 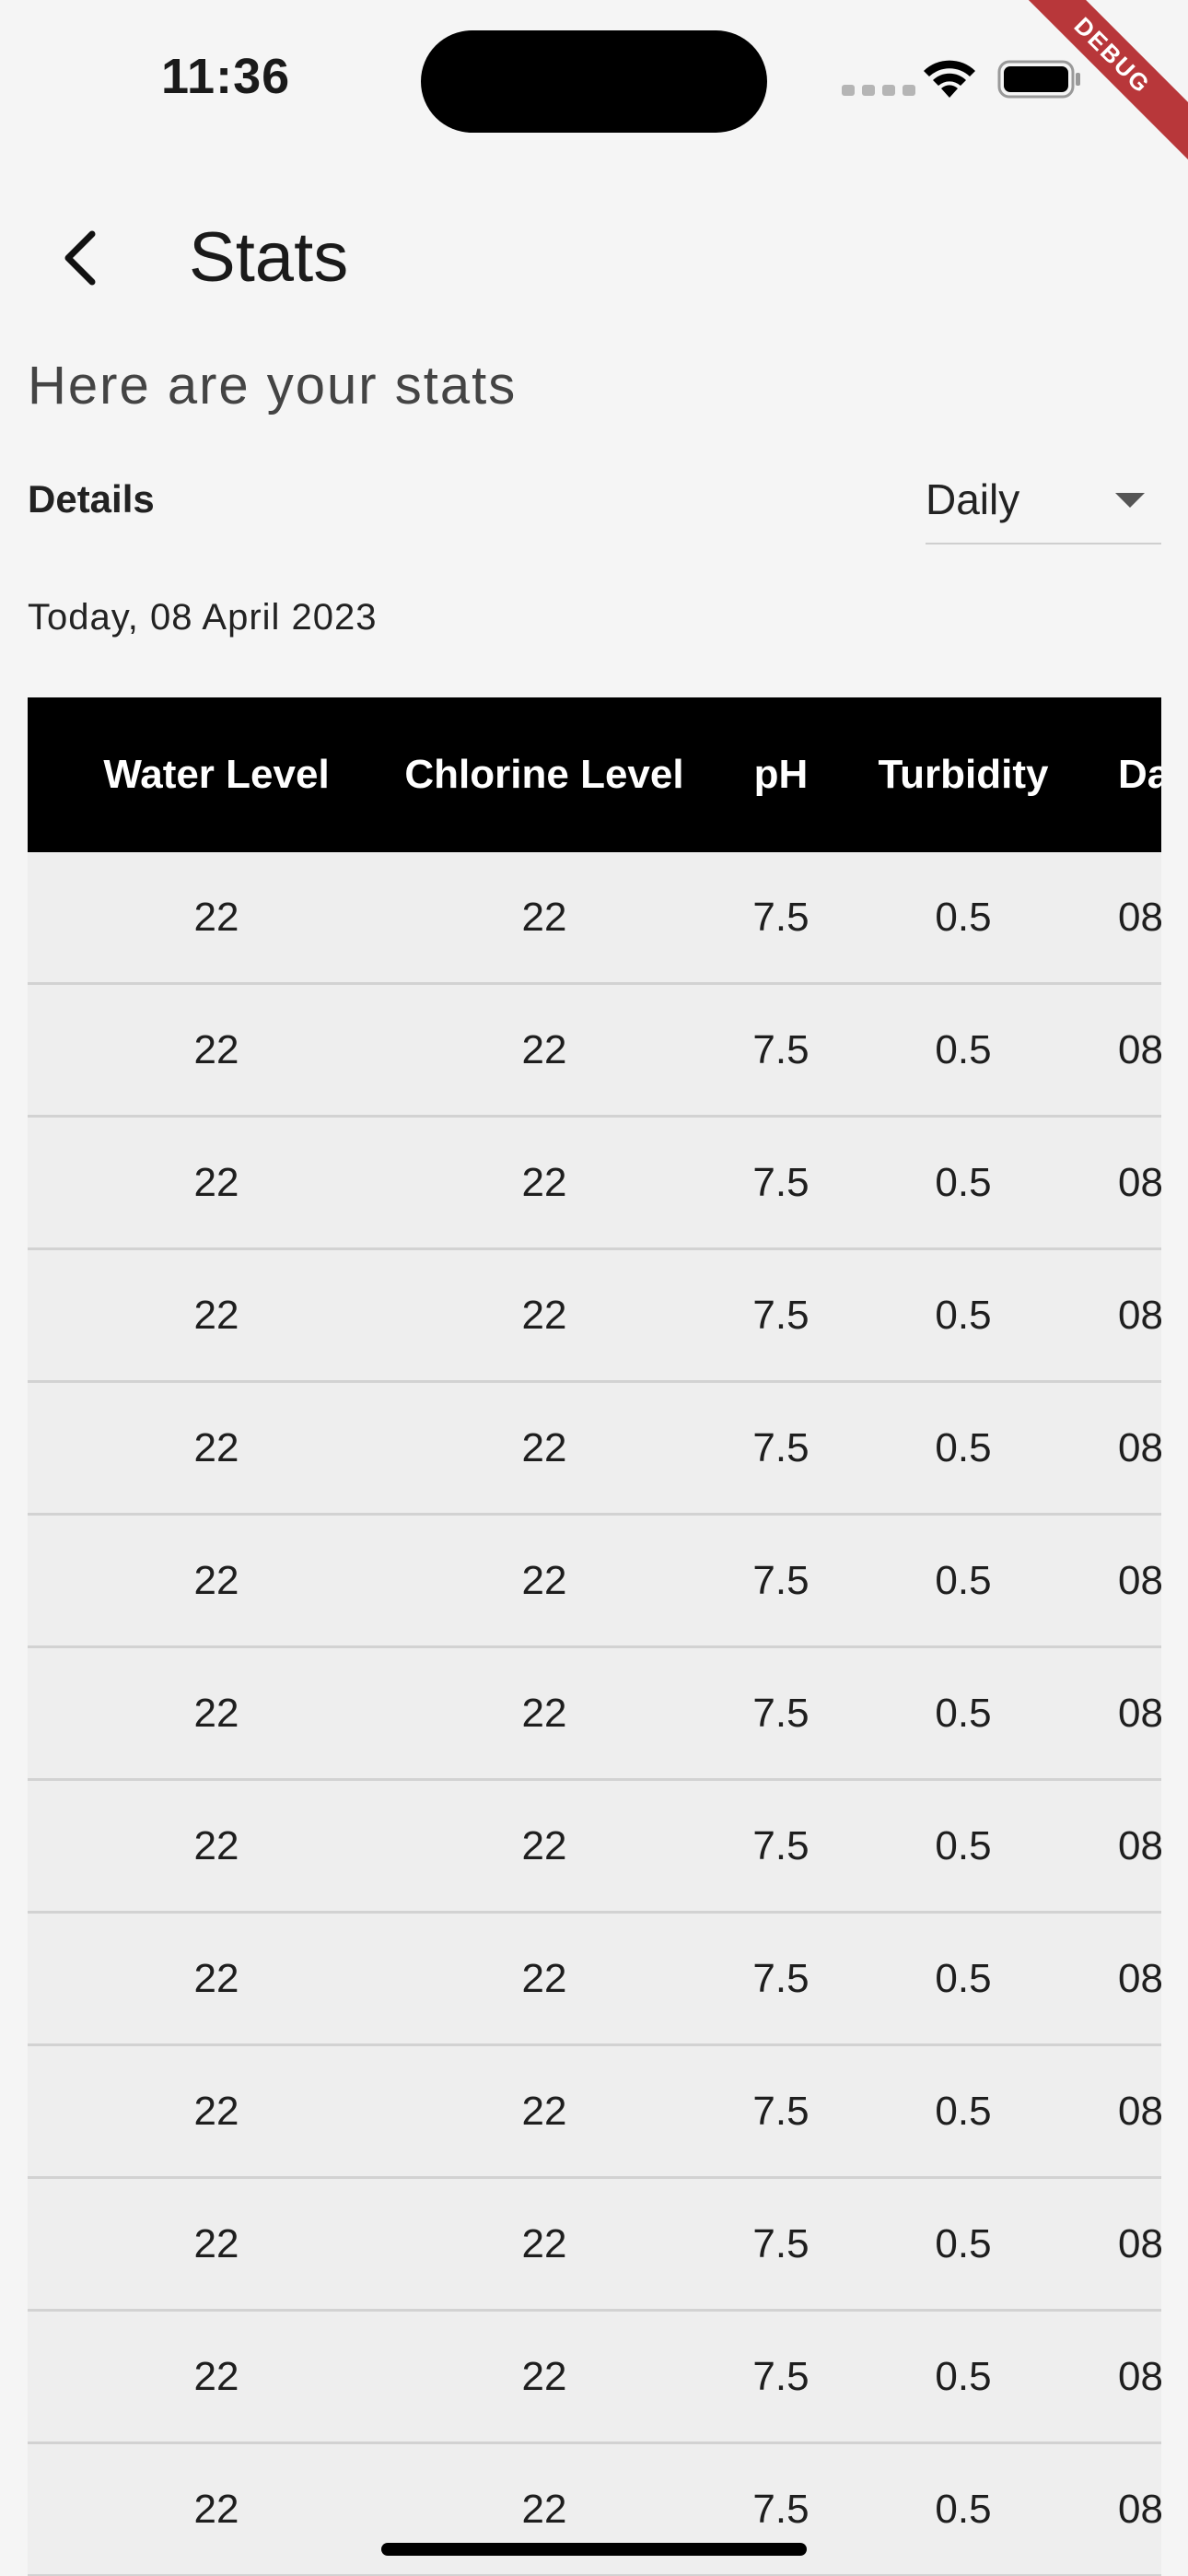 What do you see at coordinates (1139, 774) in the screenshot?
I see `column-header-date: Da` at bounding box center [1139, 774].